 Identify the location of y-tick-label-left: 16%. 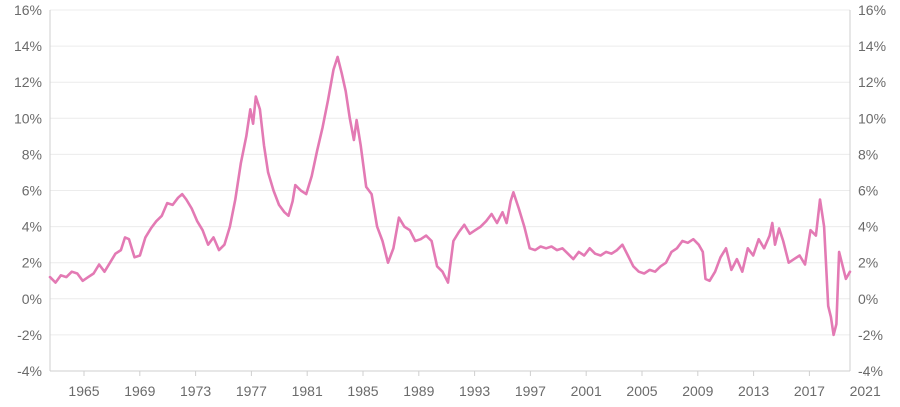
(28, 10).